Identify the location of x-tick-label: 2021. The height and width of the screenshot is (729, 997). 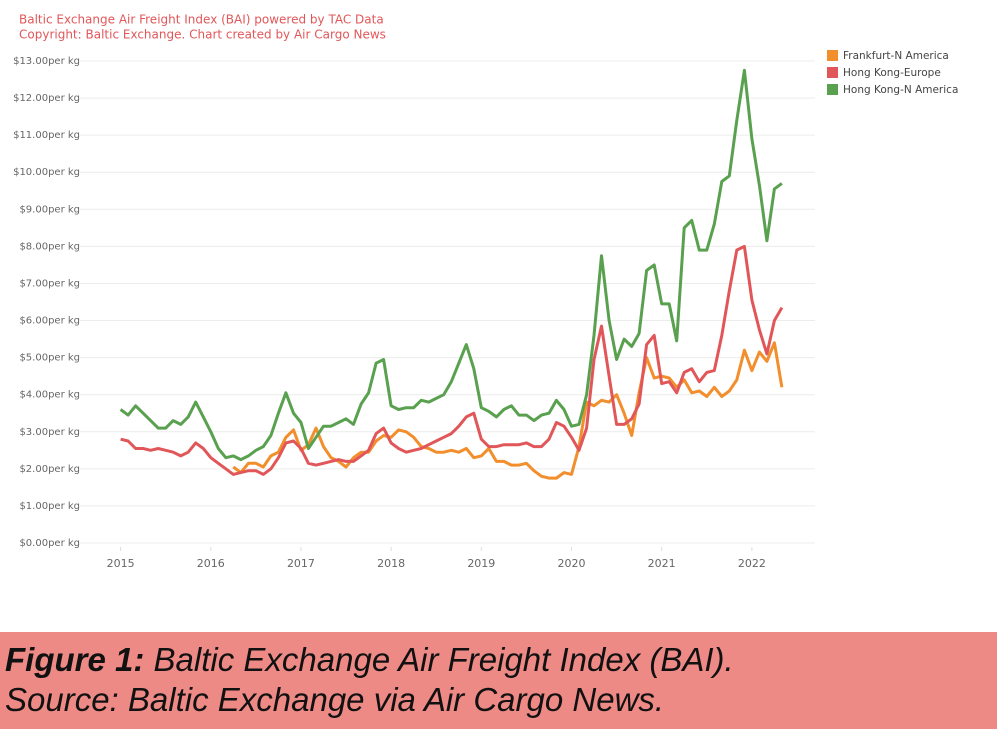
(662, 563).